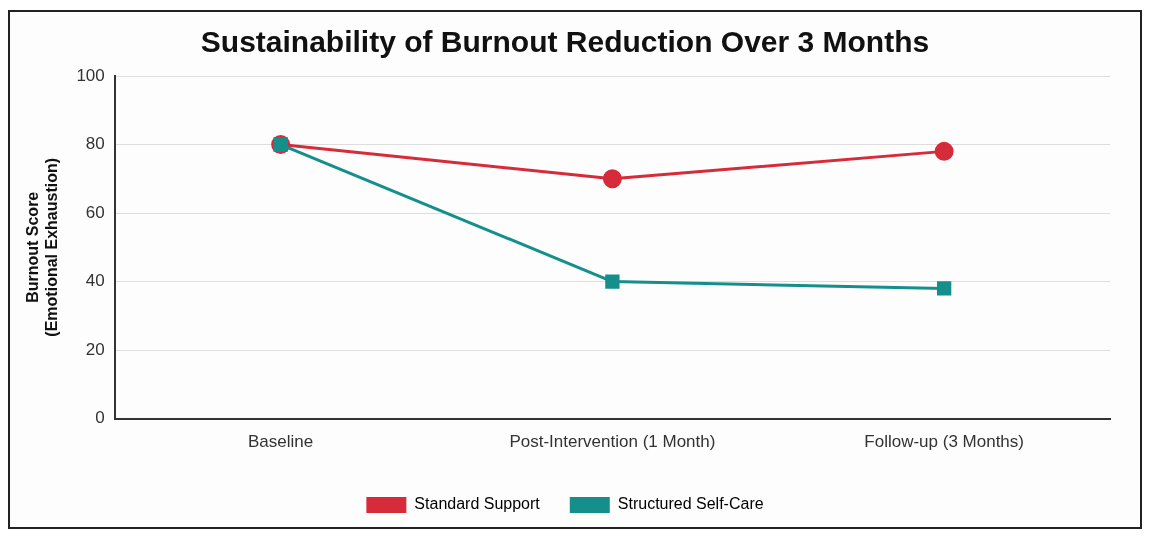 This screenshot has height=539, width=1152. What do you see at coordinates (95, 281) in the screenshot?
I see `y-tick-label: 40` at bounding box center [95, 281].